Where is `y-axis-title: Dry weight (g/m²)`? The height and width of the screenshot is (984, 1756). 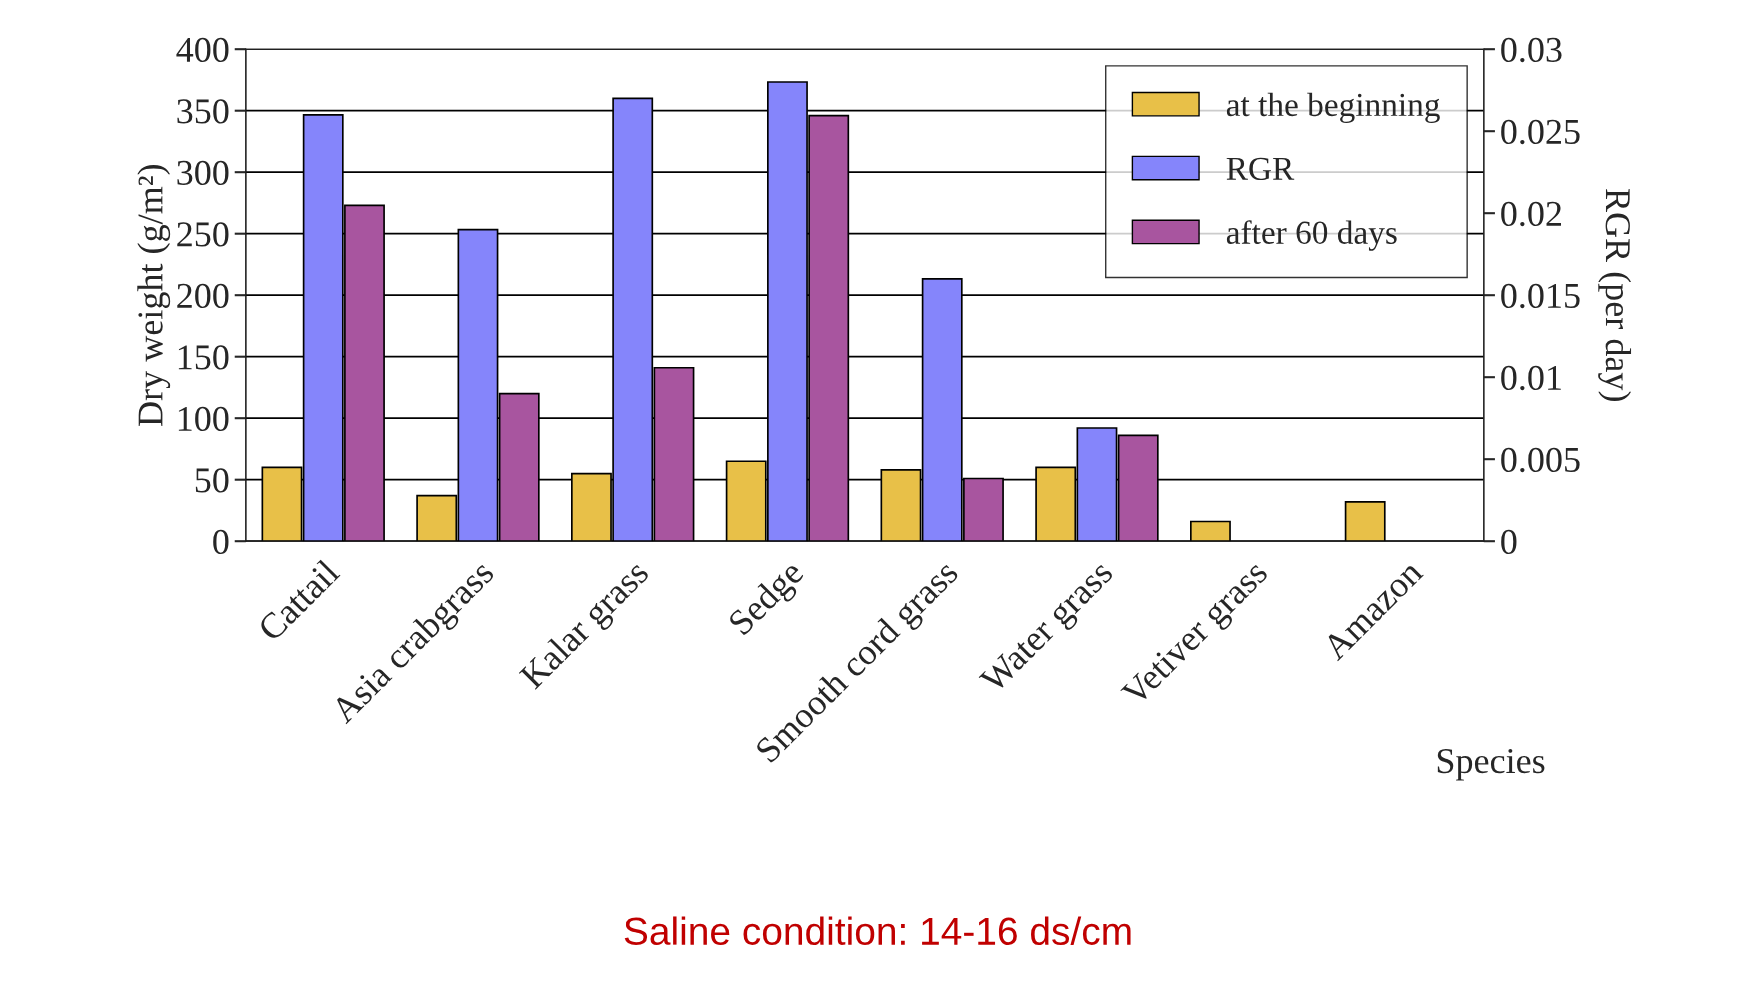
y-axis-title: Dry weight (g/m²) is located at coordinates (154, 295).